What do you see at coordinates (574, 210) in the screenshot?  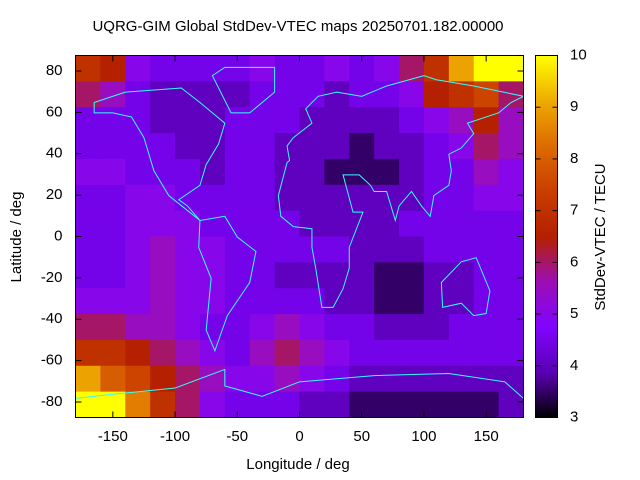 I see `colorbar-tick-label: 7` at bounding box center [574, 210].